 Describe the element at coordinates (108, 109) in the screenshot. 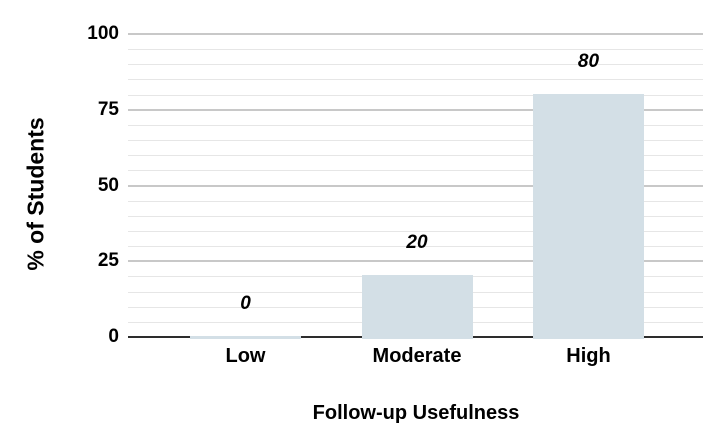

I see `y-tick-label: 75` at that location.